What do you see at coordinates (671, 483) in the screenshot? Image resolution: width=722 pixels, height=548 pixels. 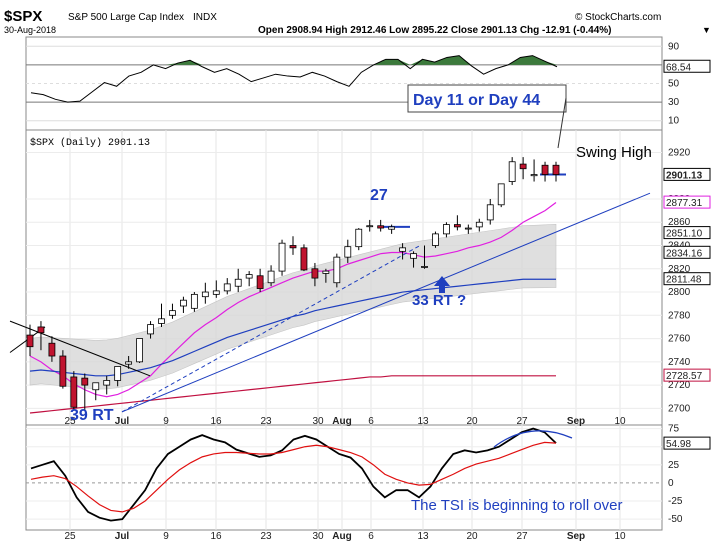 I see `tsi-tick-label: 0` at bounding box center [671, 483].